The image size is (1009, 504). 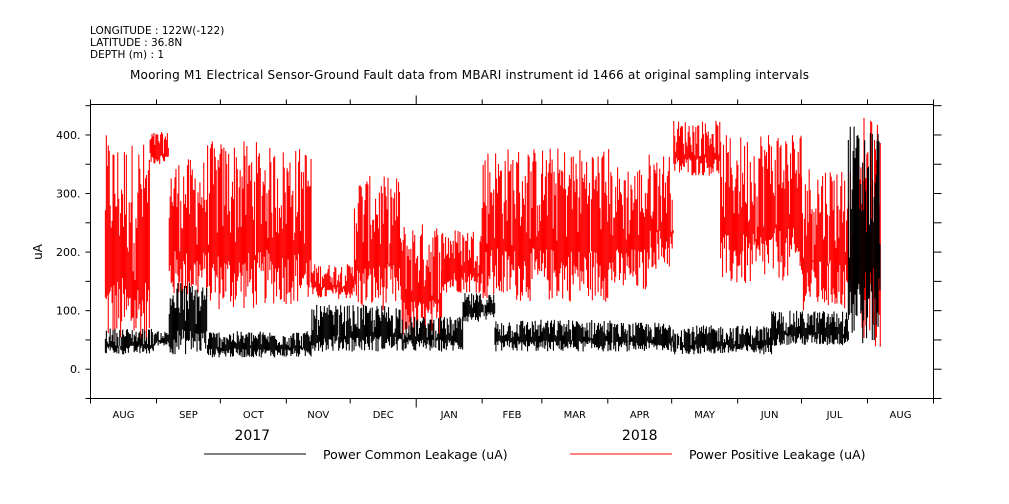 What do you see at coordinates (68, 194) in the screenshot?
I see `y-tick-label: 300.` at bounding box center [68, 194].